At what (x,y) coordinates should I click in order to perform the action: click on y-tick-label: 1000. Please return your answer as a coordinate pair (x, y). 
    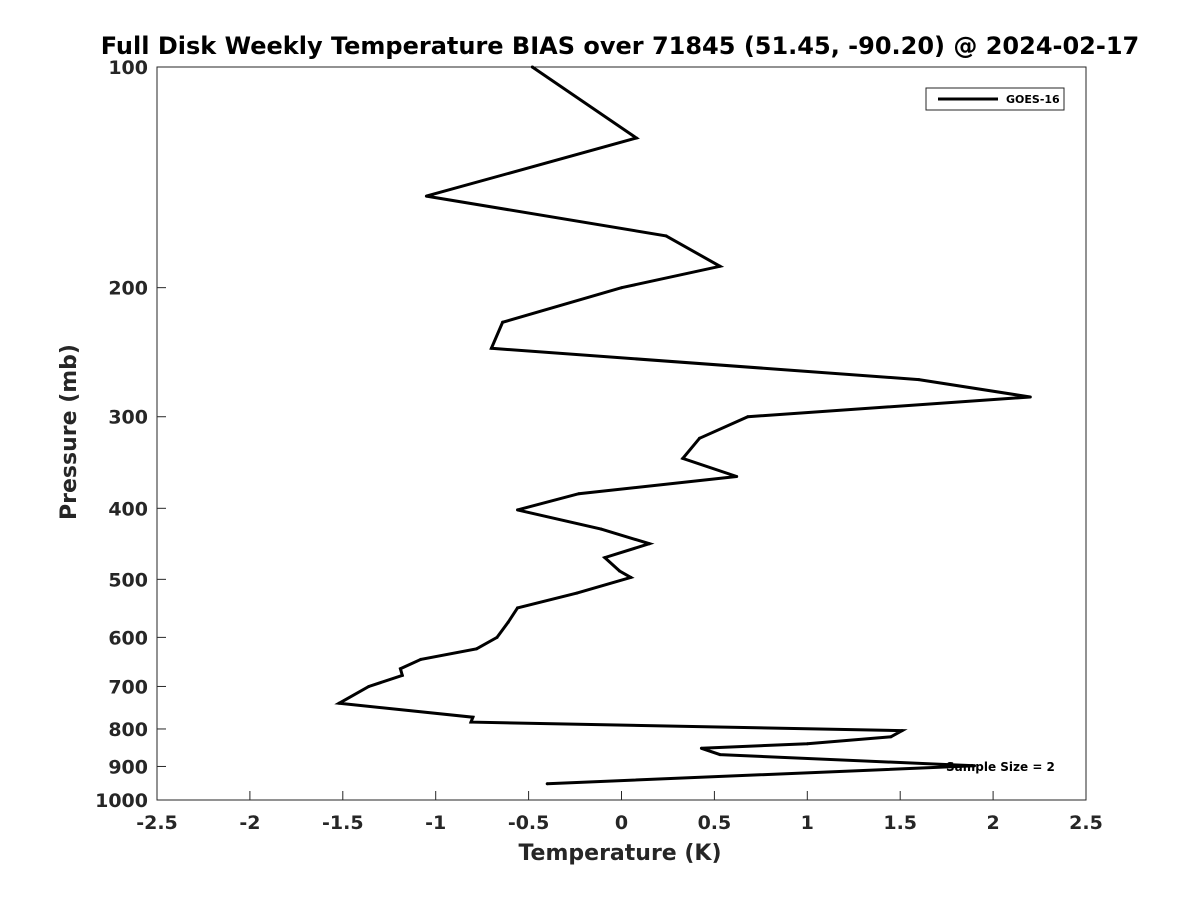
    Looking at the image, I should click on (121, 801).